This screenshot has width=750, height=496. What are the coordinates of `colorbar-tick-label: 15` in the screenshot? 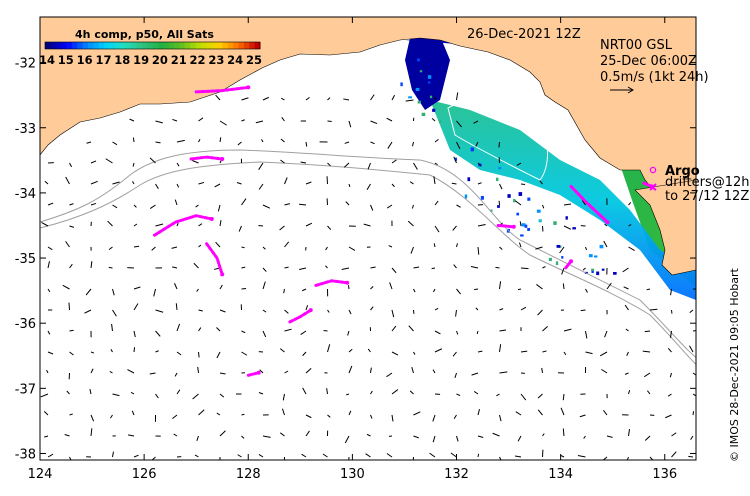 It's located at (66, 60).